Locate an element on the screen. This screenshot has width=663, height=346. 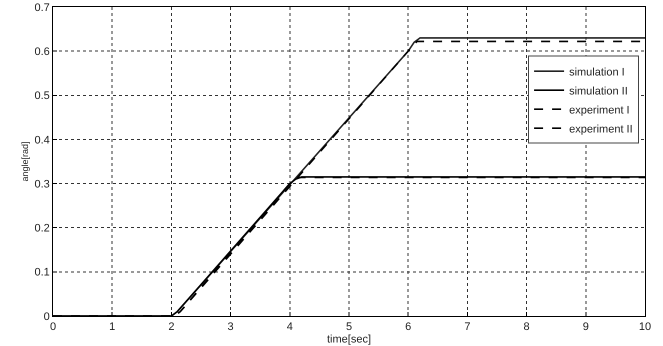
y-tick-label: 0.4 is located at coordinates (42, 140).